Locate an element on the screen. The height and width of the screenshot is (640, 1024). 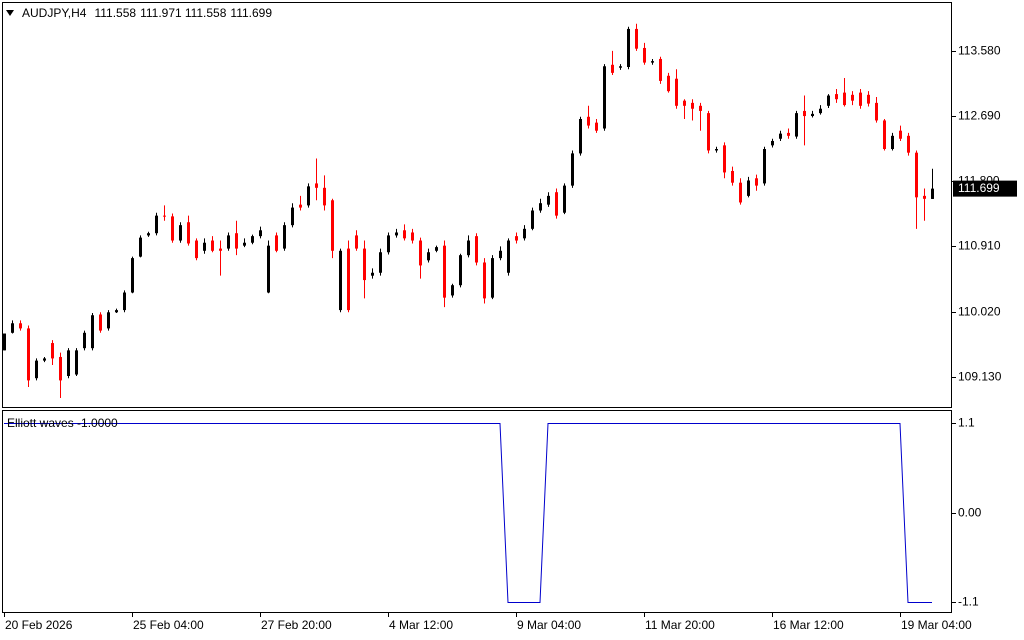
y-tick-label: 112.690 is located at coordinates (979, 116).